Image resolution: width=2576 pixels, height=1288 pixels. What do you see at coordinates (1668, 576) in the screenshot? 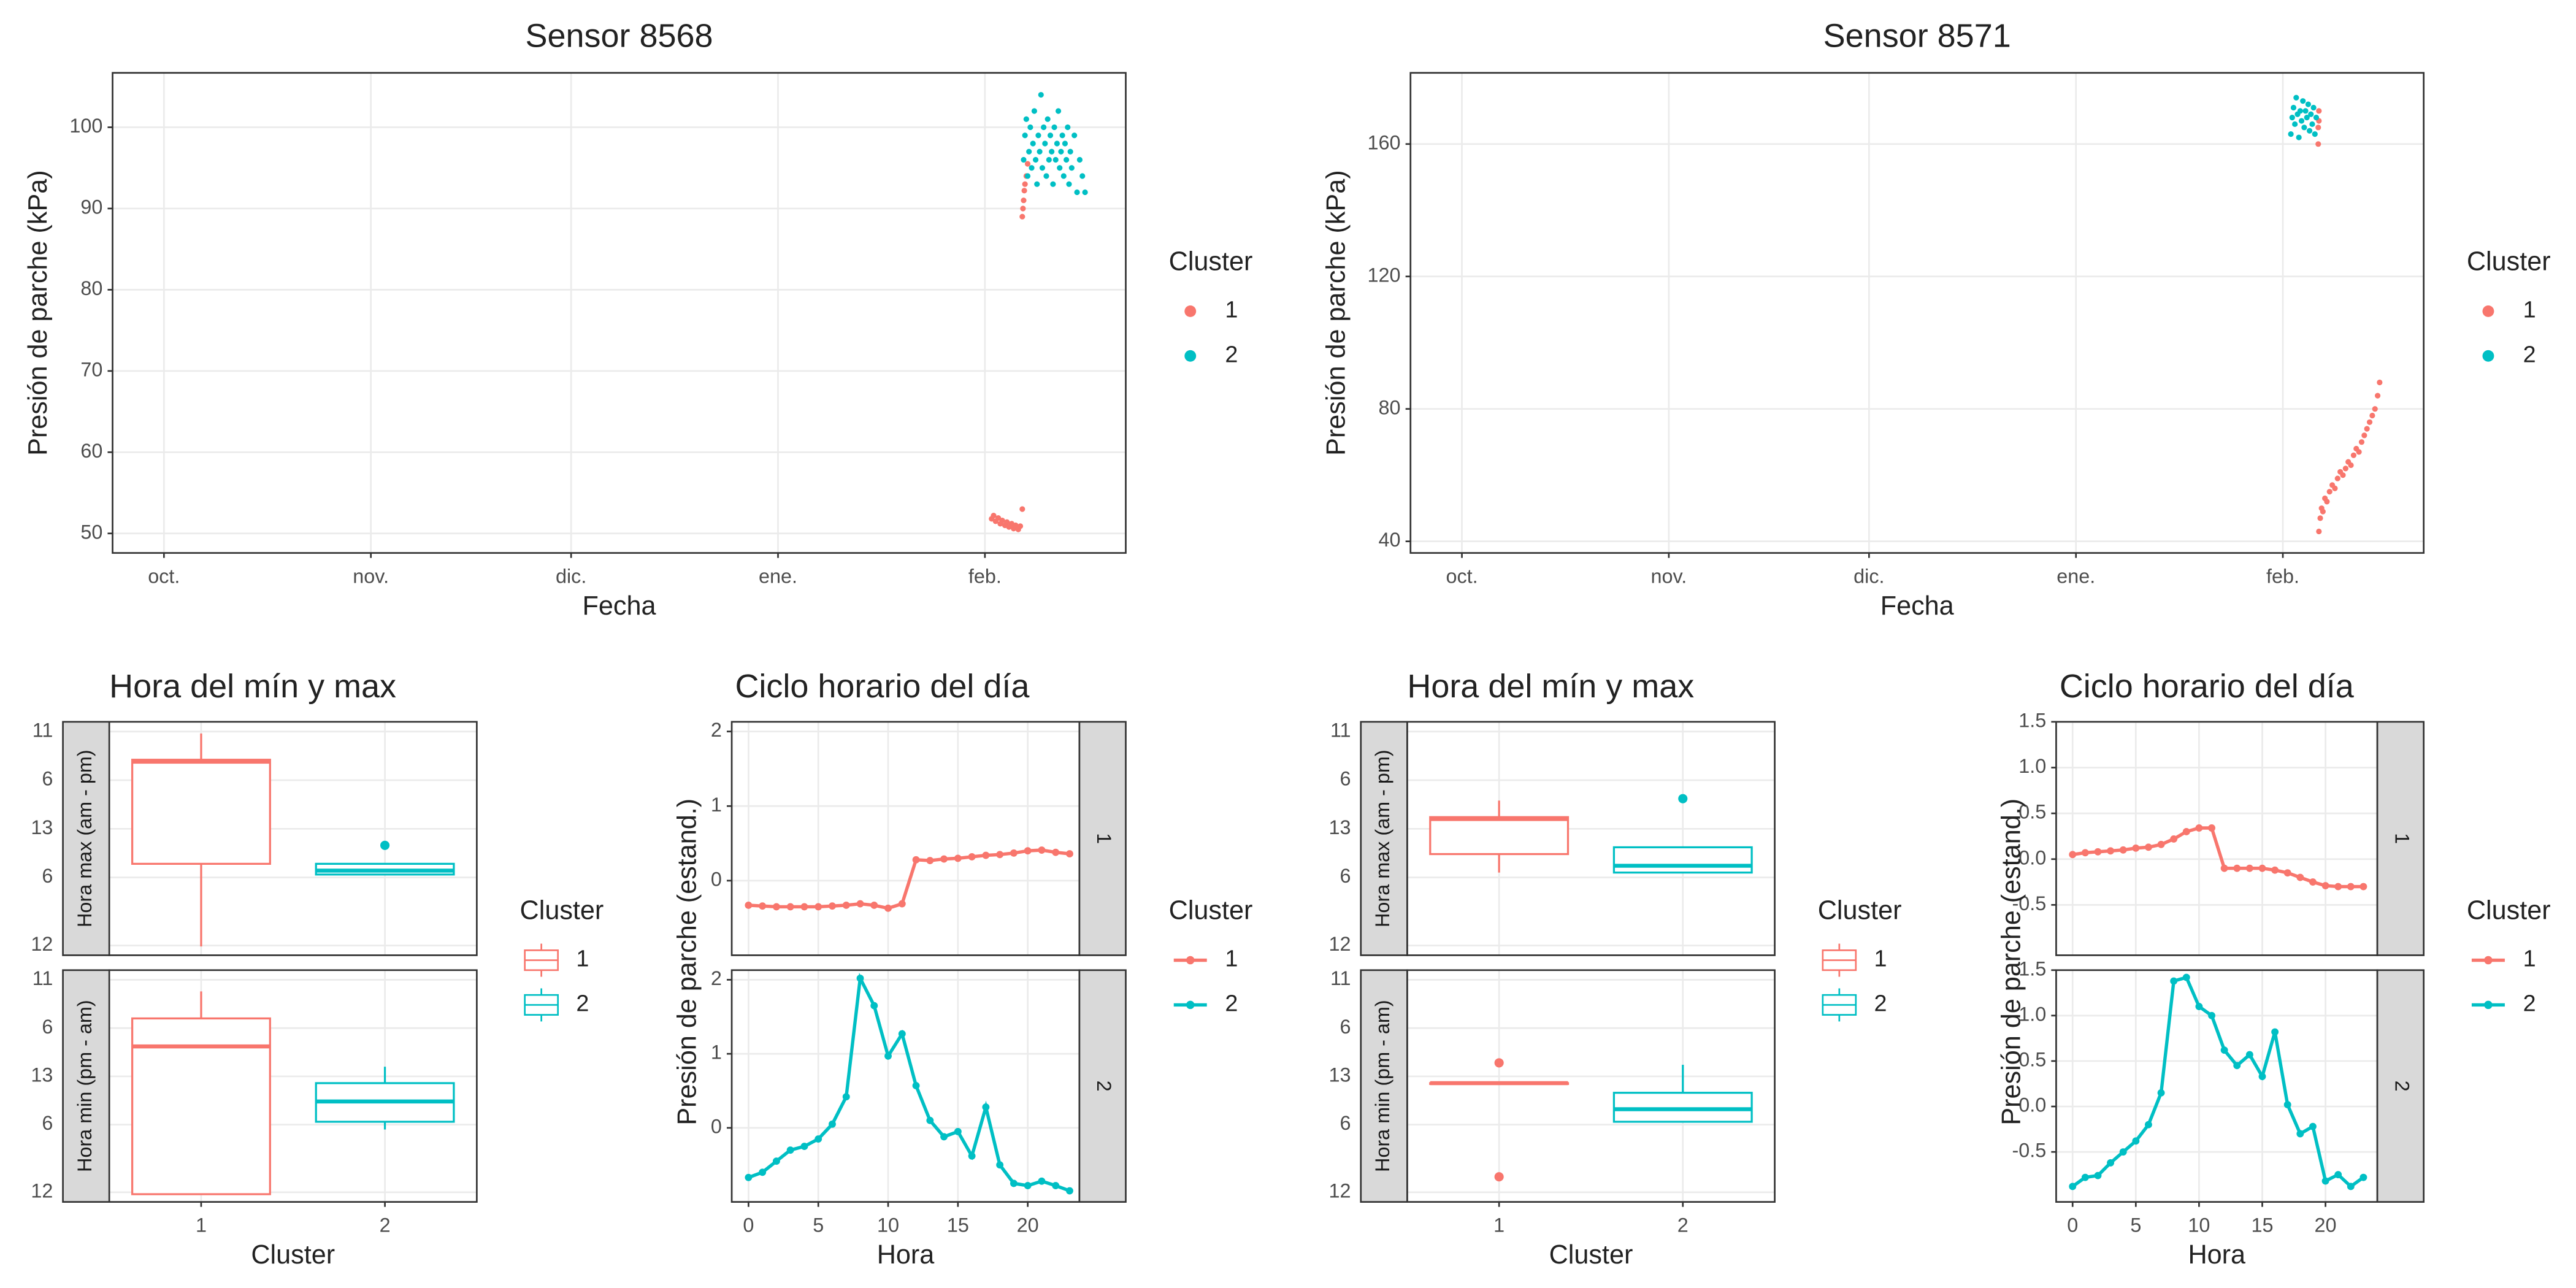
I see `x-tick-label: nov.` at bounding box center [1668, 576].